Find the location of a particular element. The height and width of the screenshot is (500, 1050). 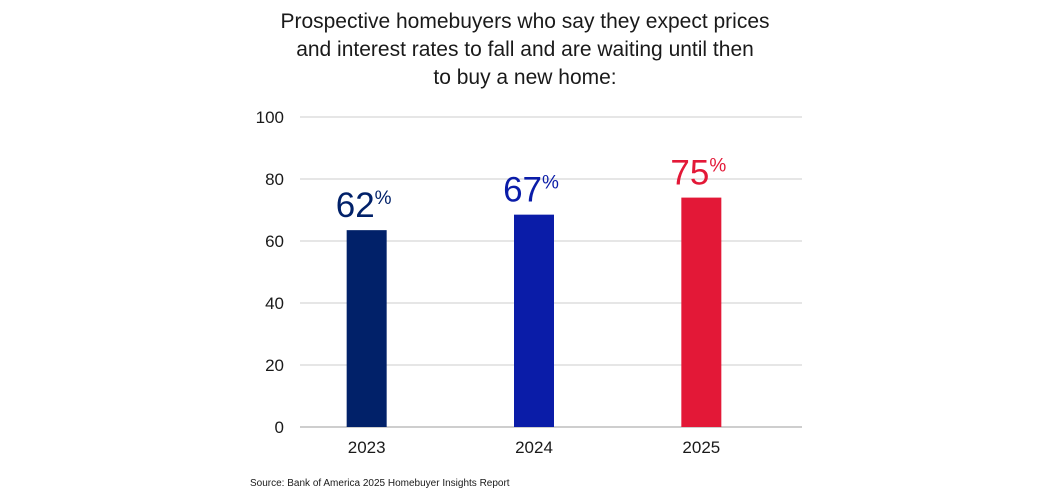

y-tick-label: 60 is located at coordinates (274, 241).